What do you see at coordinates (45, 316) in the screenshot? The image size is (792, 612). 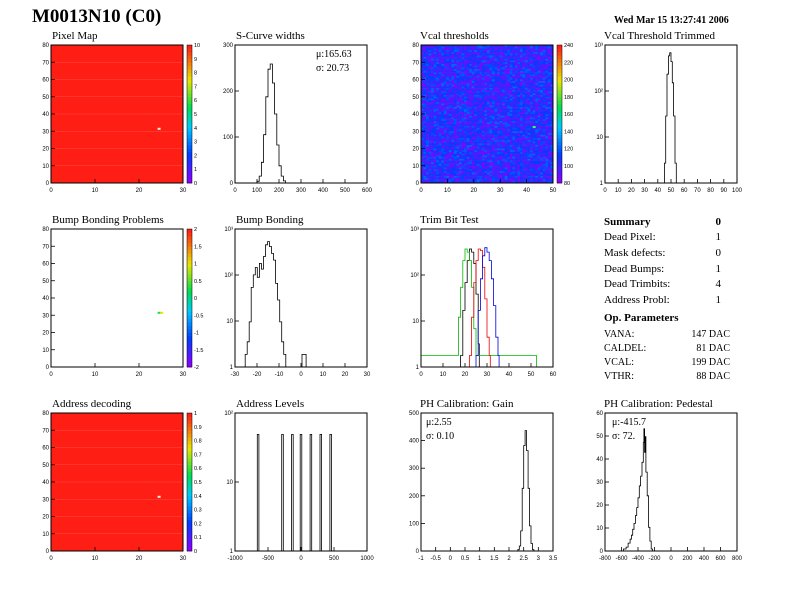 I see `y-tick-label: 30` at bounding box center [45, 316].